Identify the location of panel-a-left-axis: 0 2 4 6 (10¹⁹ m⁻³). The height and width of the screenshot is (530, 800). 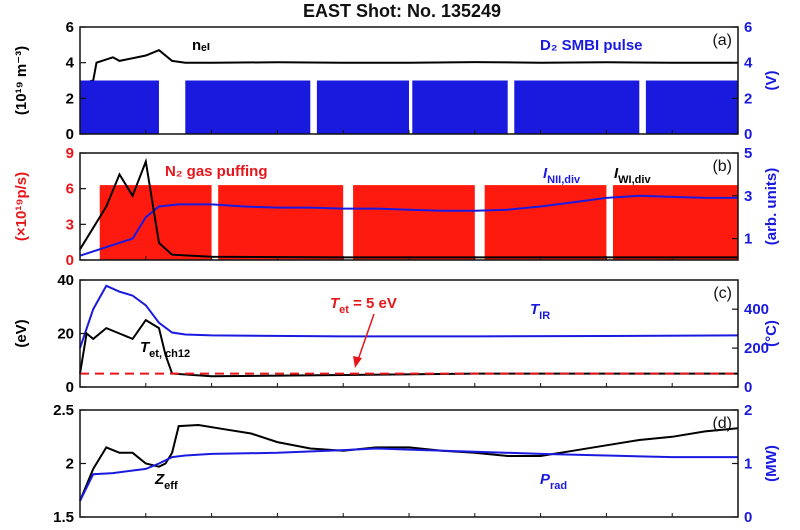
(49, 81).